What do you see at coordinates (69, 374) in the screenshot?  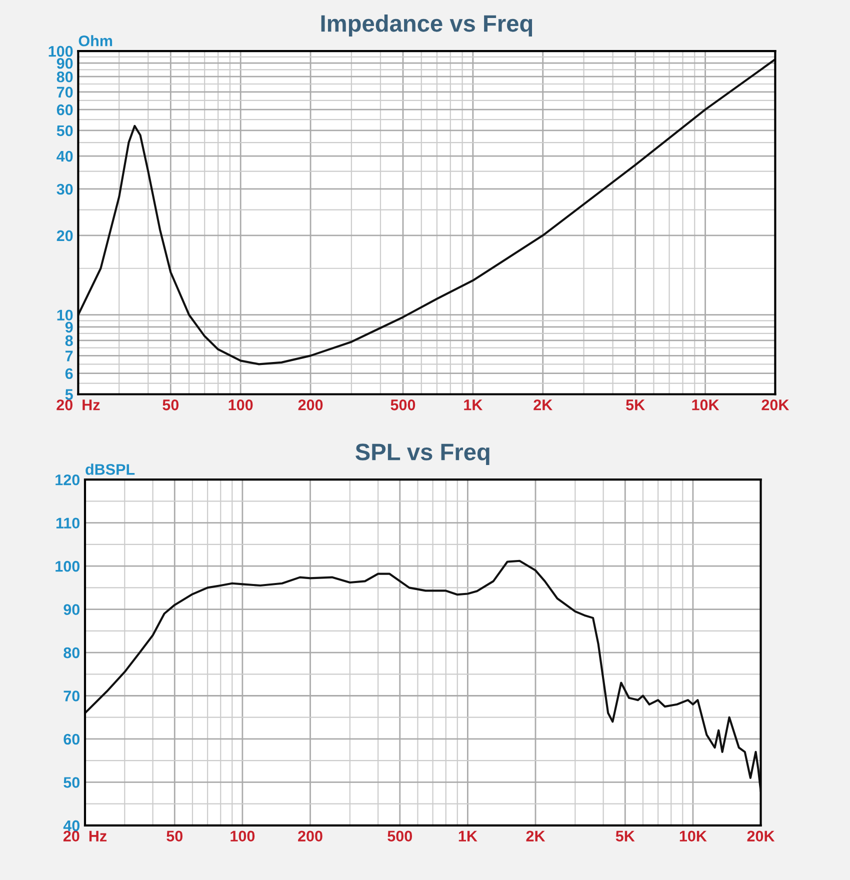 I see `y-tick-label: 6` at bounding box center [69, 374].